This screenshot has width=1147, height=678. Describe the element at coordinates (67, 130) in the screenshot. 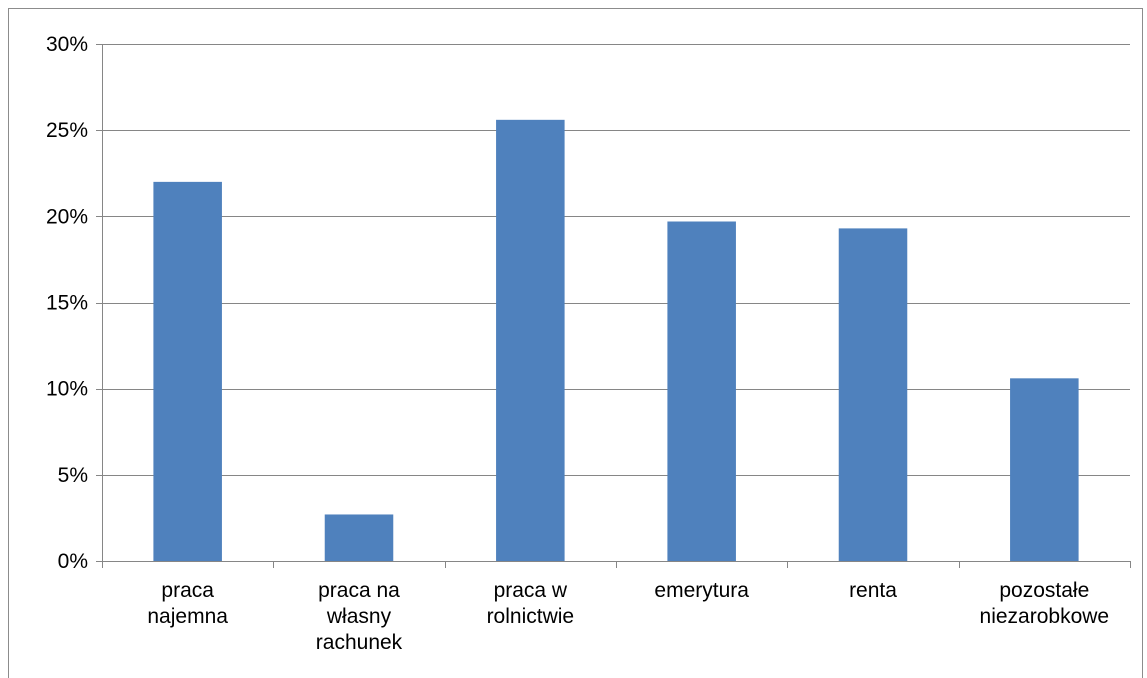

I see `y-tick-label-25: 25%` at that location.